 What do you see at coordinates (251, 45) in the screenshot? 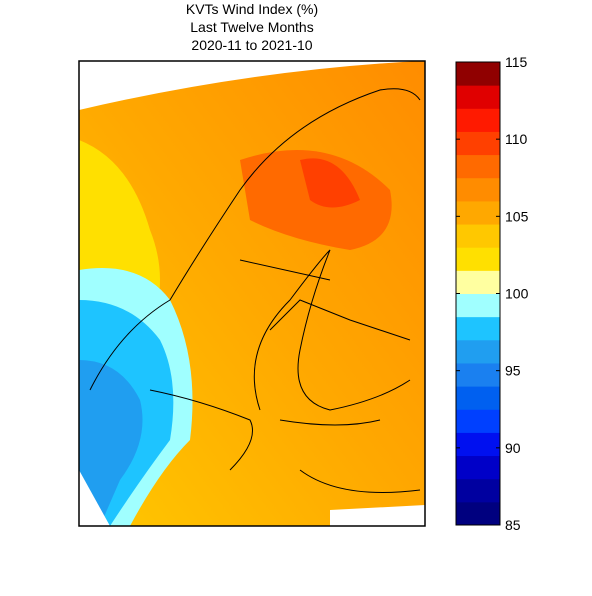
I see `title-line: 2020-11 to 2021-10` at bounding box center [251, 45].